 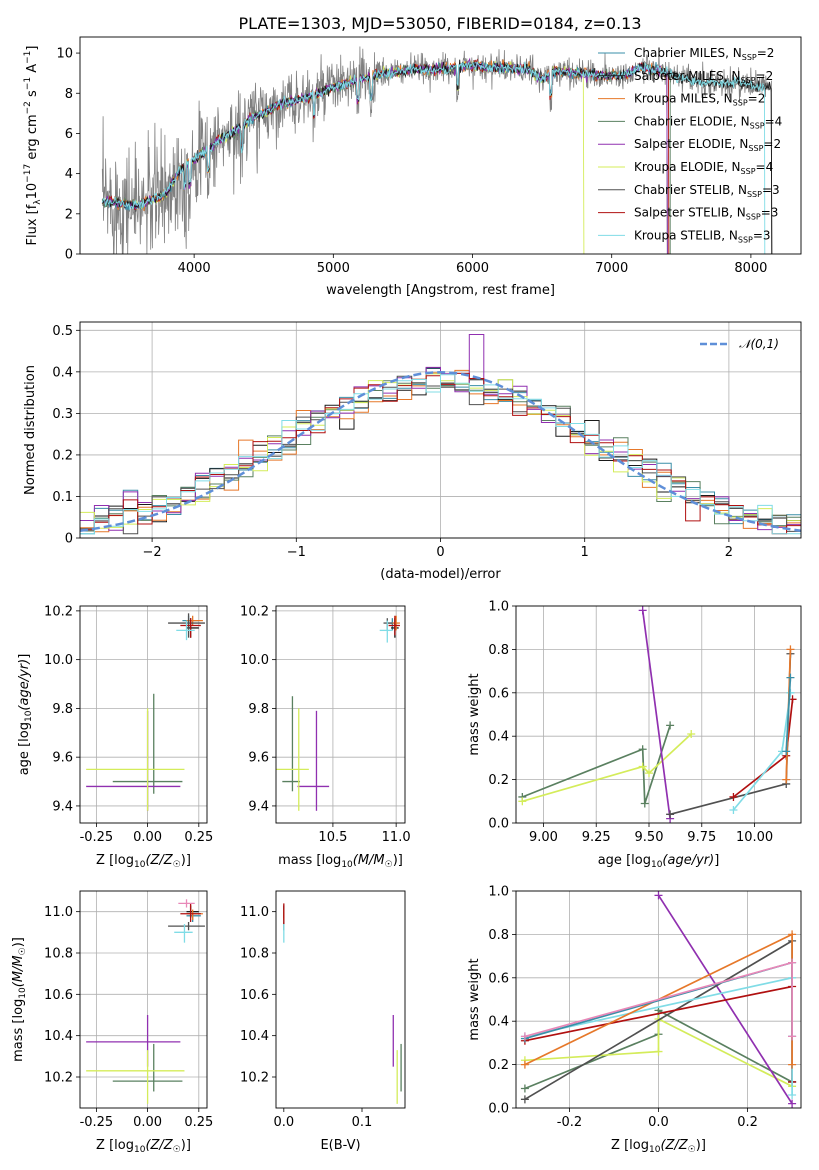 I want to click on y-axis-label-part: 10, so click(x=32, y=191).